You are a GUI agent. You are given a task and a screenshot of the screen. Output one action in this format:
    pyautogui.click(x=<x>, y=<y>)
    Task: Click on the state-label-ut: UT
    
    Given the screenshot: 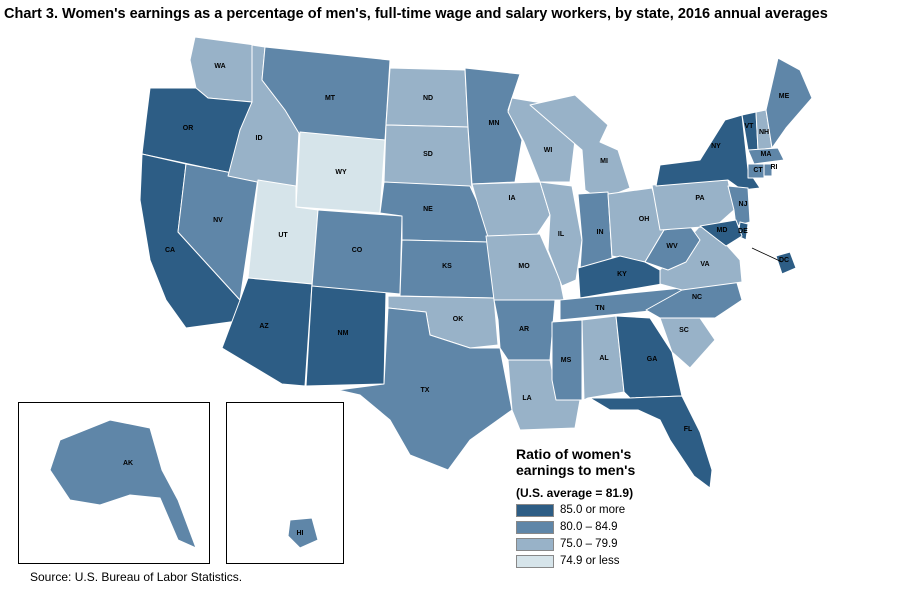 What is the action you would take?
    pyautogui.click(x=283, y=235)
    